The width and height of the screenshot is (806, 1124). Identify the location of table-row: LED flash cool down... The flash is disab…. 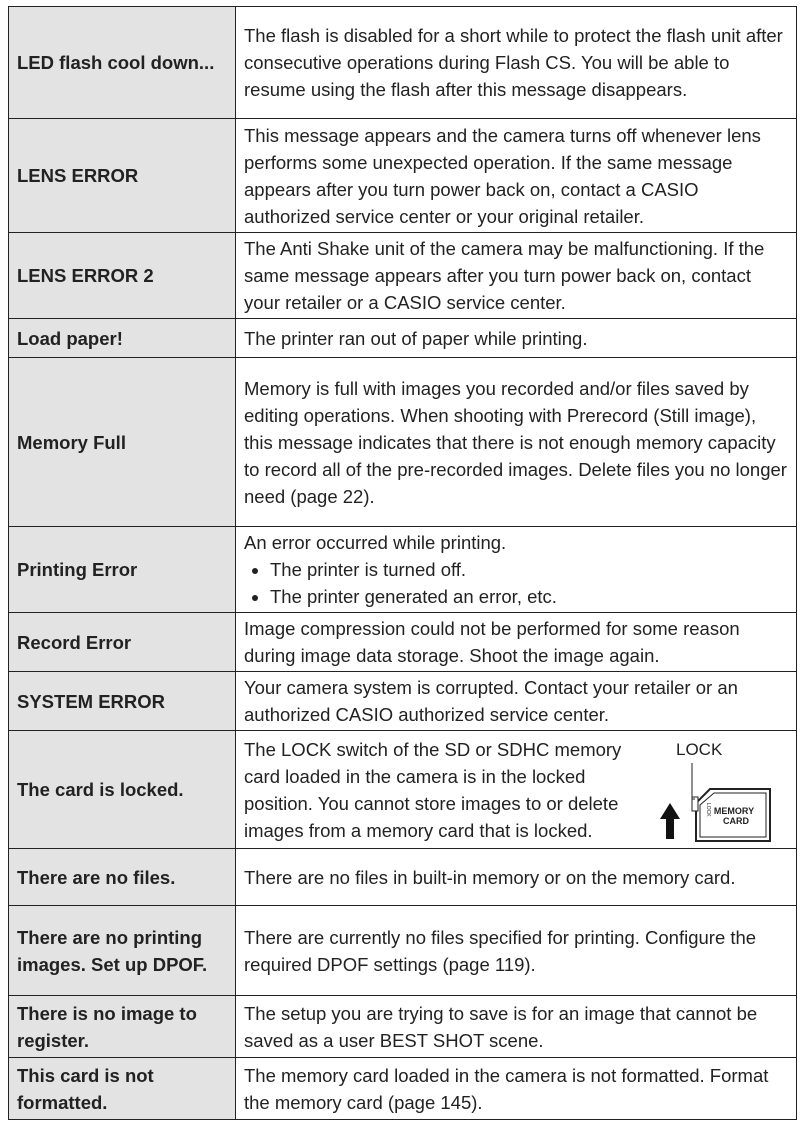
(402, 62).